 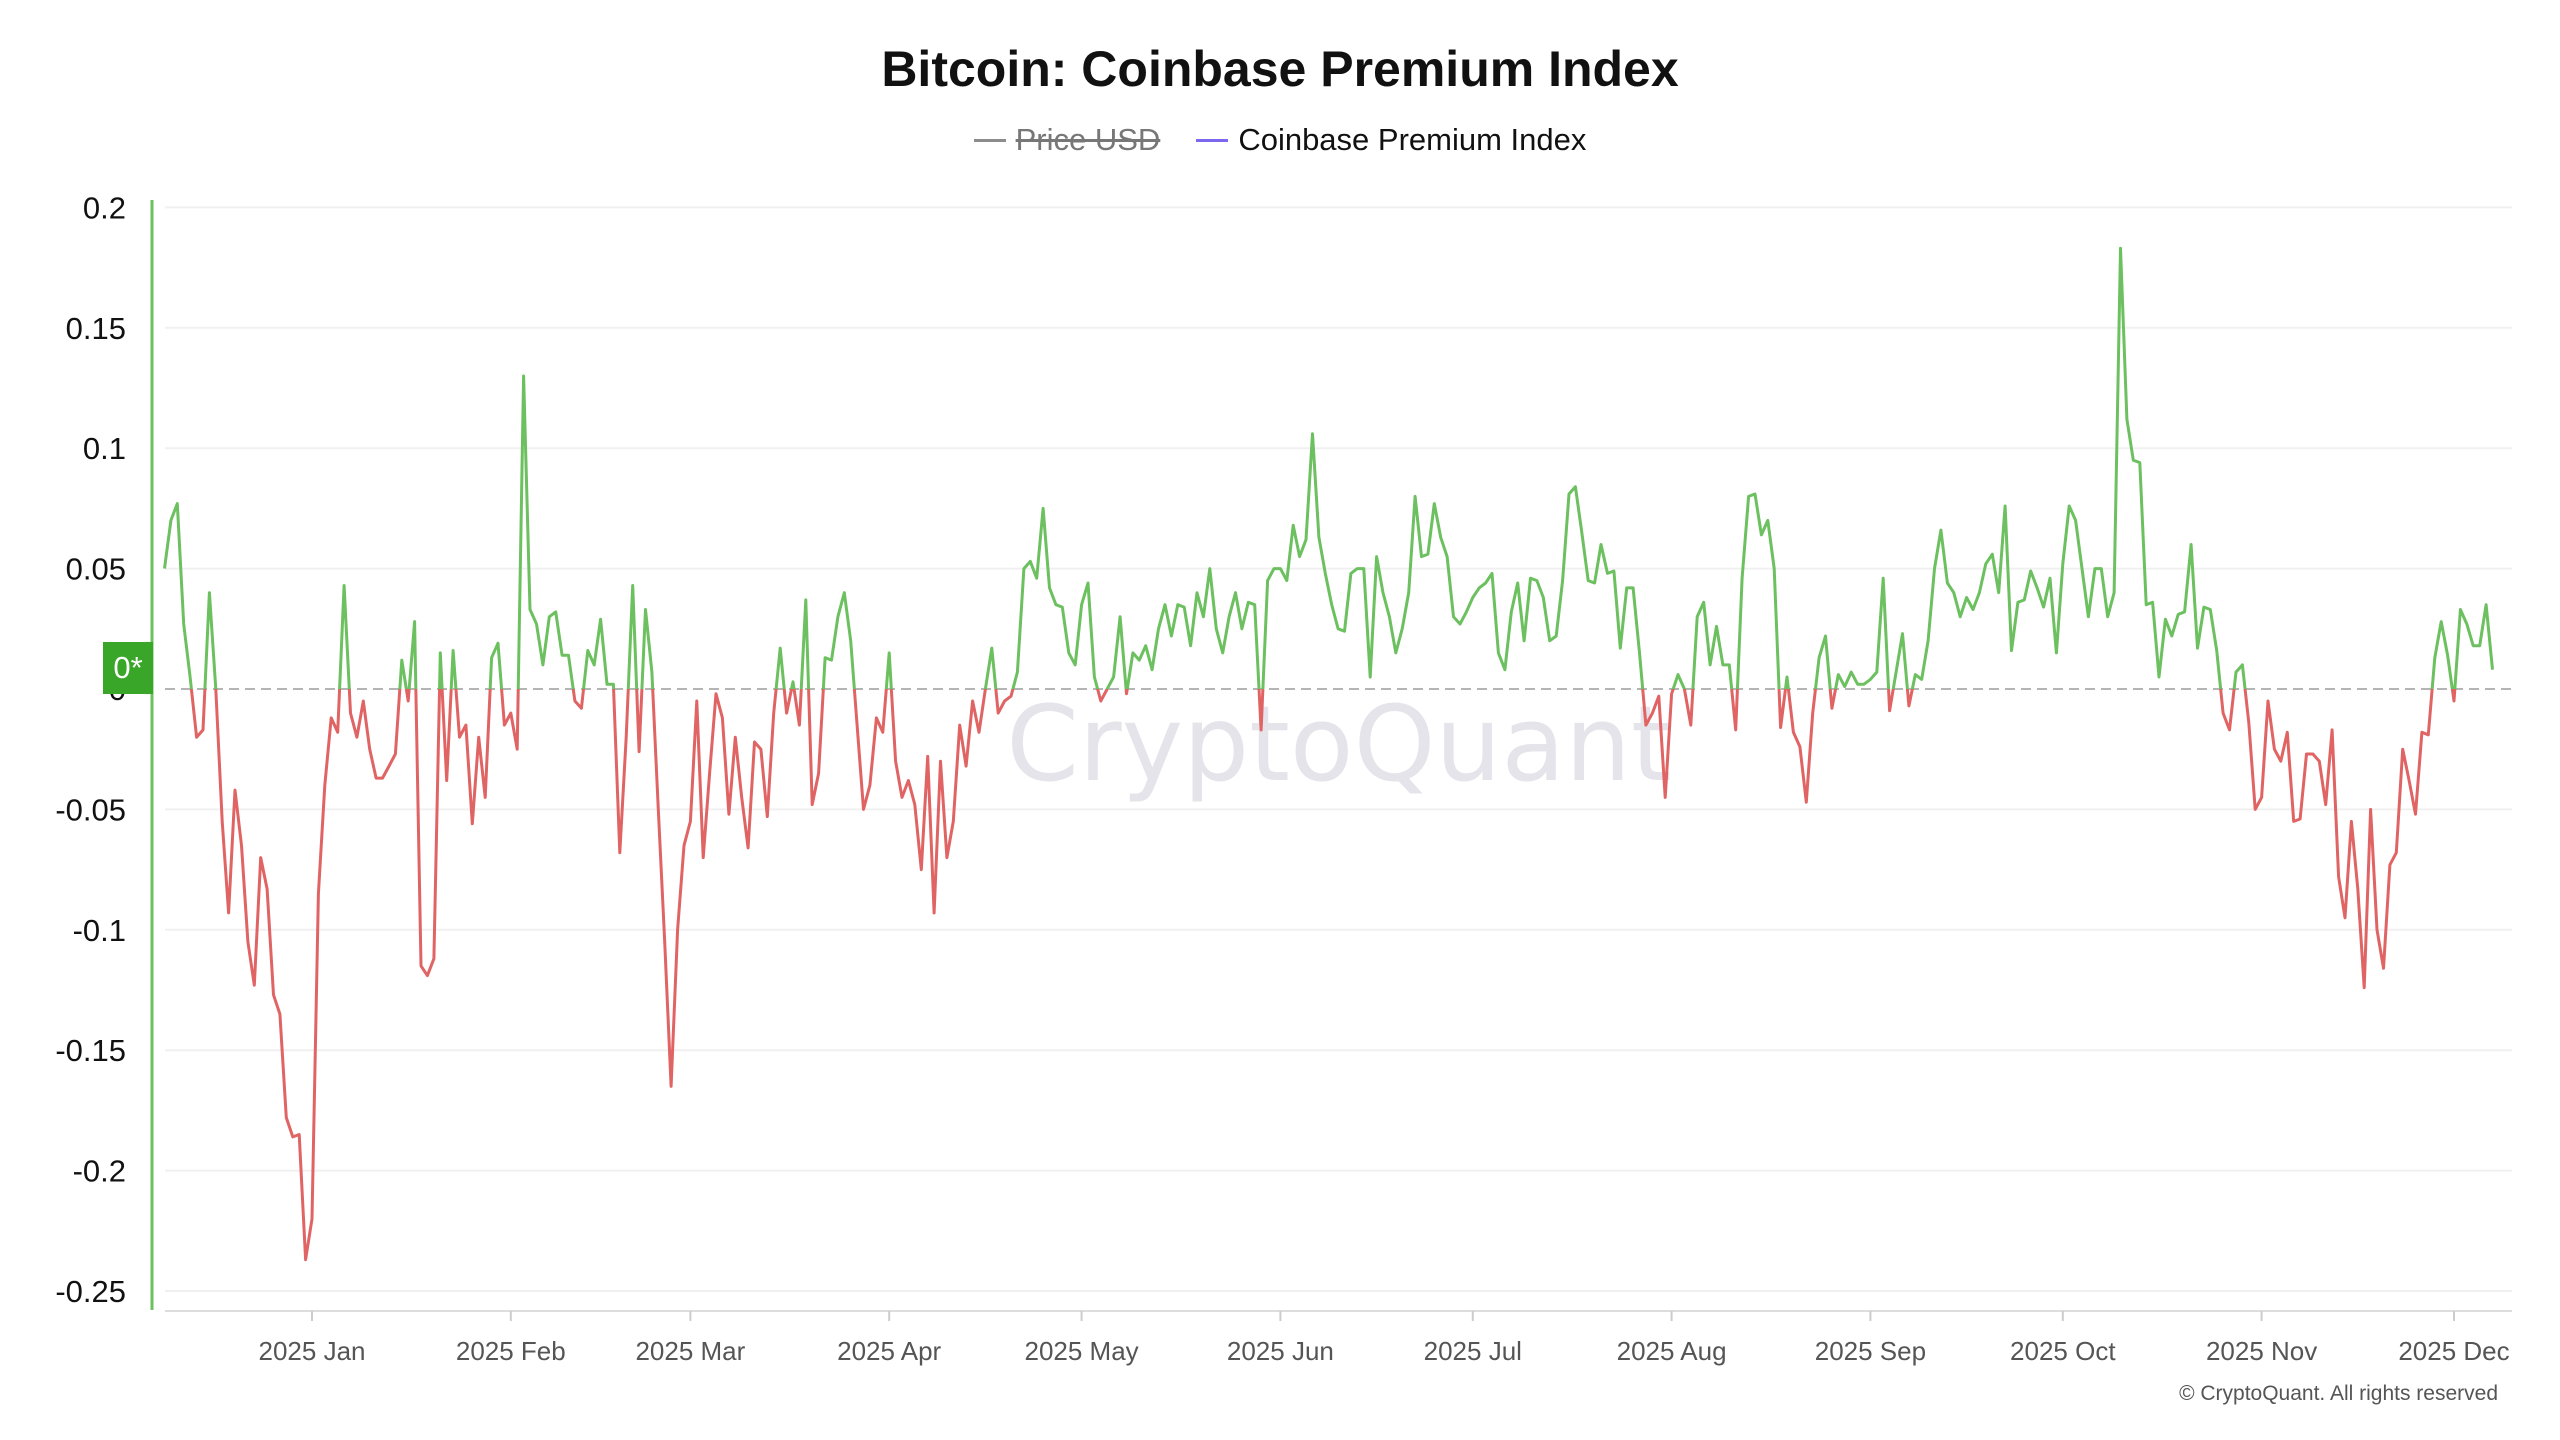 What do you see at coordinates (104, 207) in the screenshot?
I see `y-tick-label: 0.2` at bounding box center [104, 207].